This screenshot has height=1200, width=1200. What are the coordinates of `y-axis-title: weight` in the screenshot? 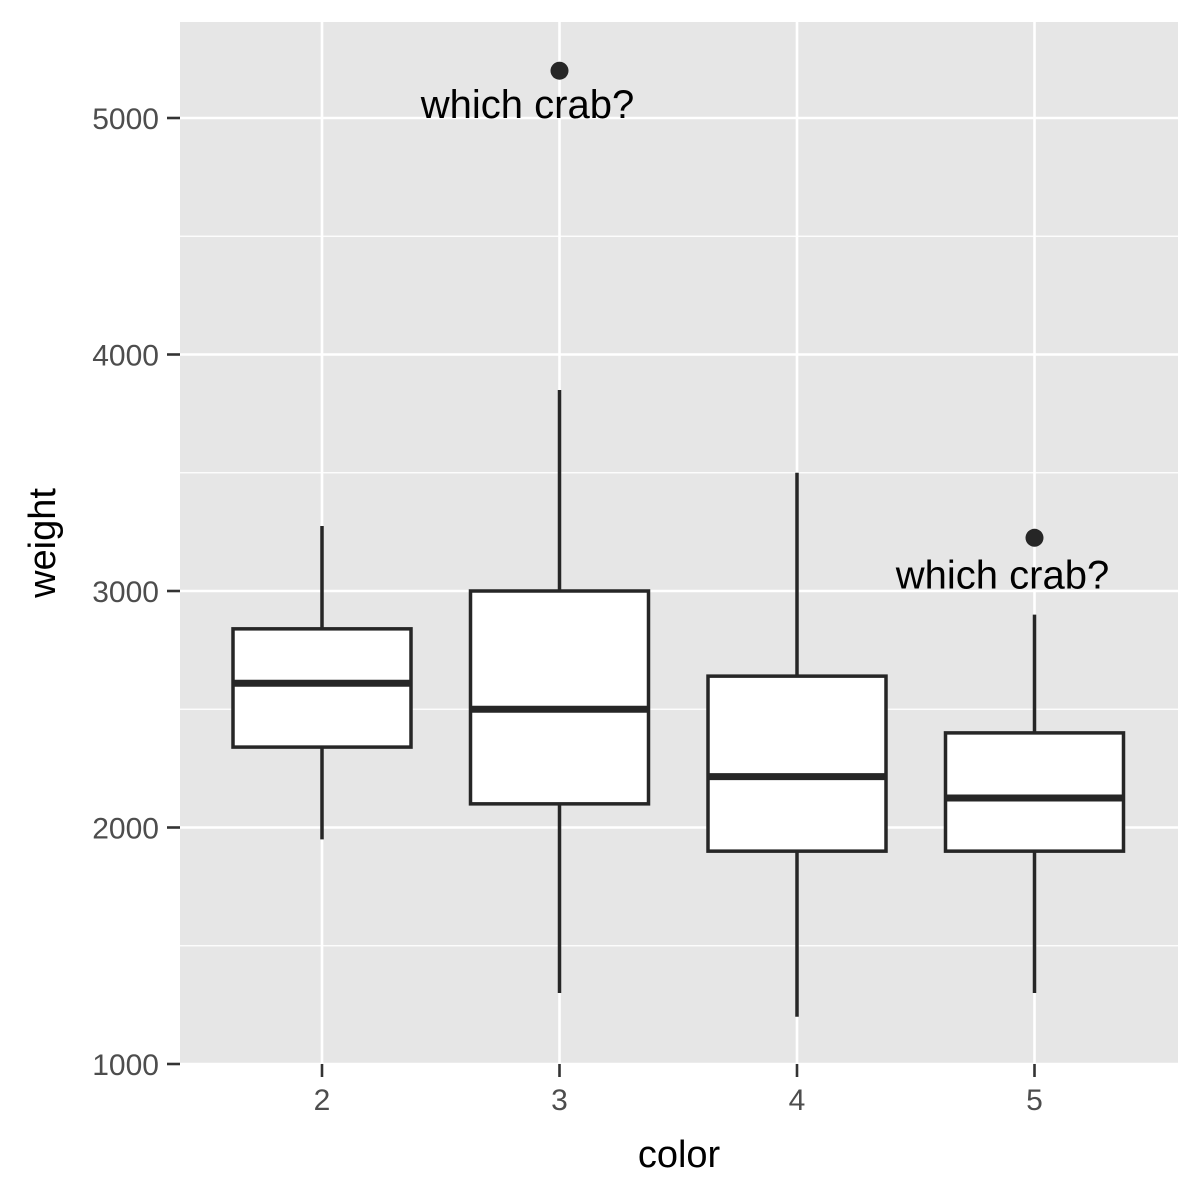 It's located at (43, 543).